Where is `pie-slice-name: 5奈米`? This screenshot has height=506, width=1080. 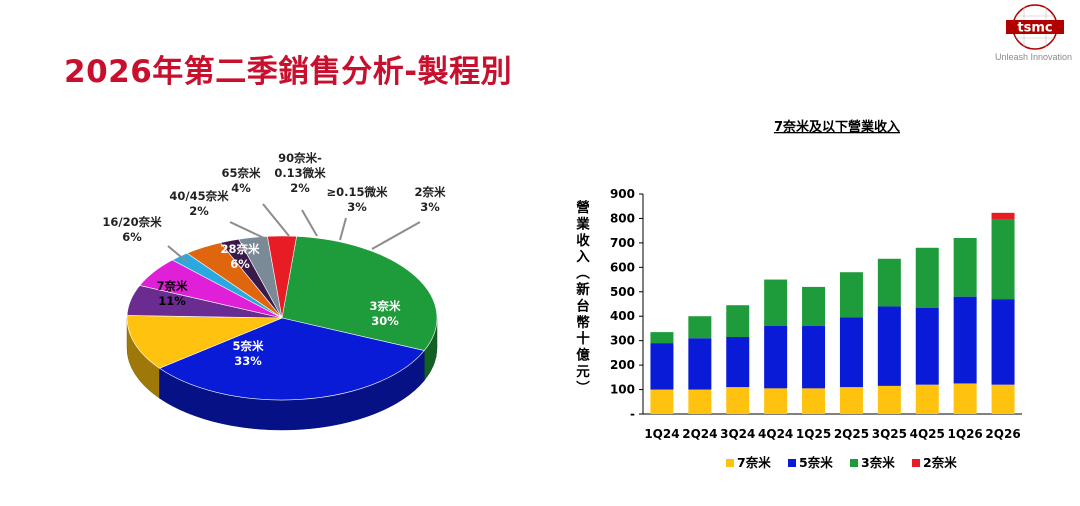 pie-slice-name: 5奈米 is located at coordinates (248, 346).